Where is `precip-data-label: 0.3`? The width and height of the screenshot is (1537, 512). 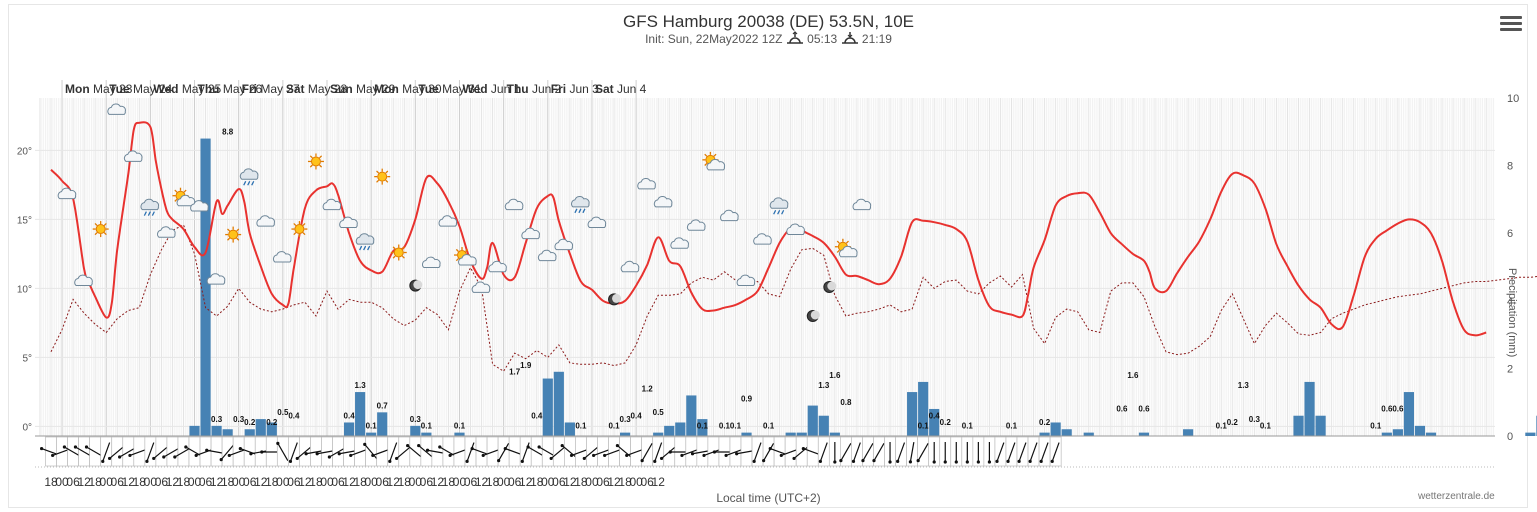 precip-data-label: 0.3 is located at coordinates (1255, 419).